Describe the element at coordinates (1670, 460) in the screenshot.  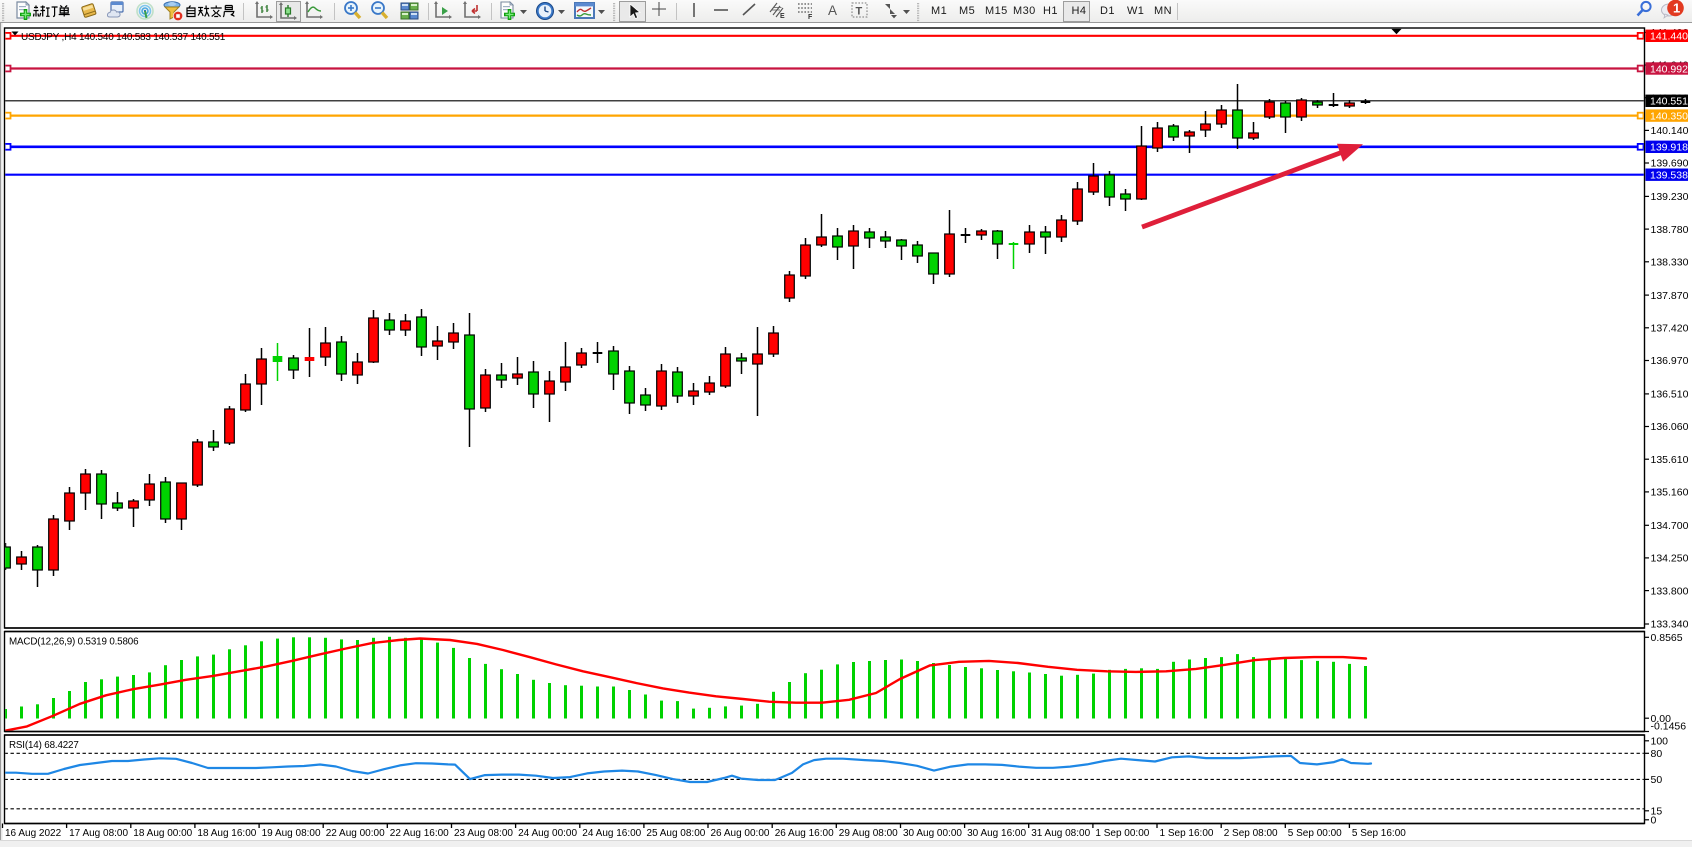
I see `svg-text: 135.610` at that location.